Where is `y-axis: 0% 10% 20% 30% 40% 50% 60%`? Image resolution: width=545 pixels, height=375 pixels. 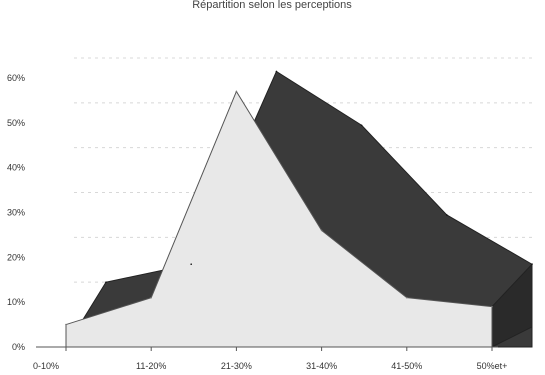 y-axis: 0% 10% 20% 30% 40% 50% 60% is located at coordinates (16, 212).